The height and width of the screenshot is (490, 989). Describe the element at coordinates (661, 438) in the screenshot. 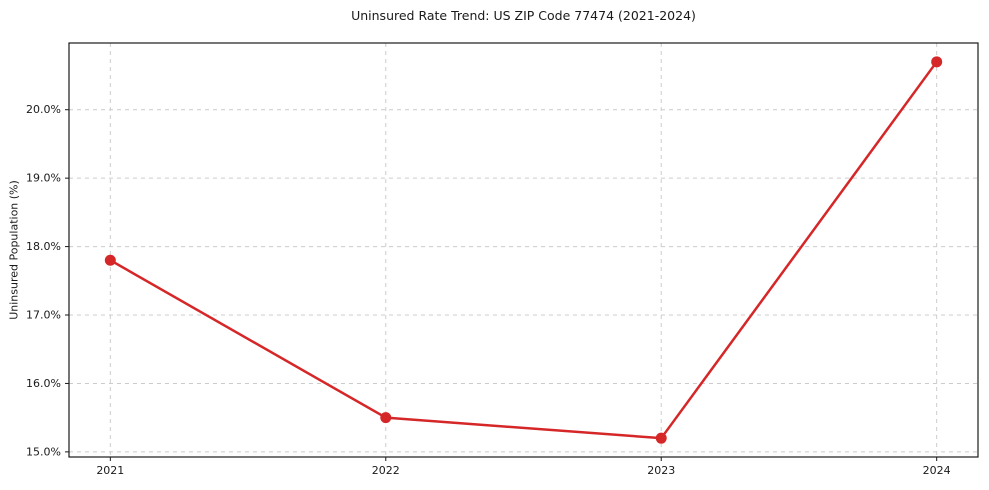

I see `data-point-2023` at that location.